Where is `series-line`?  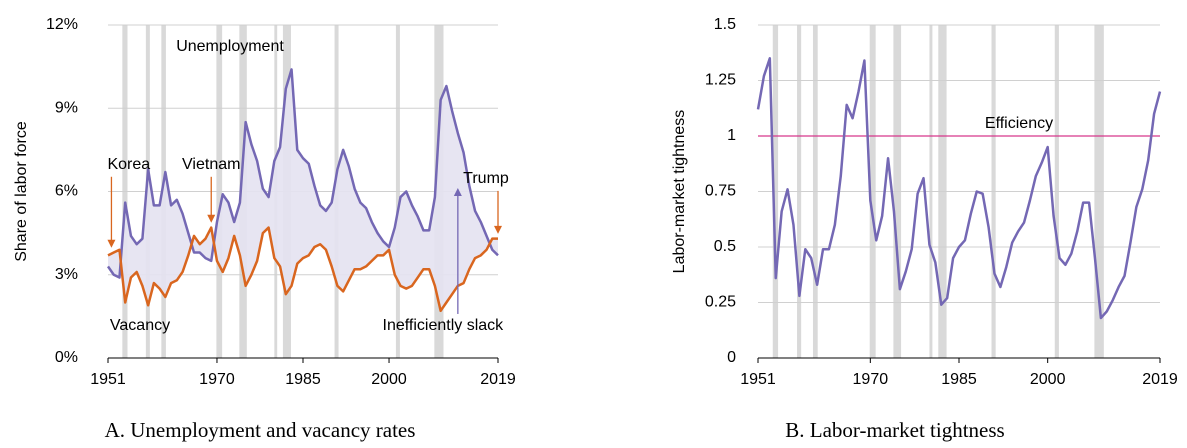
series-line is located at coordinates (302, 269).